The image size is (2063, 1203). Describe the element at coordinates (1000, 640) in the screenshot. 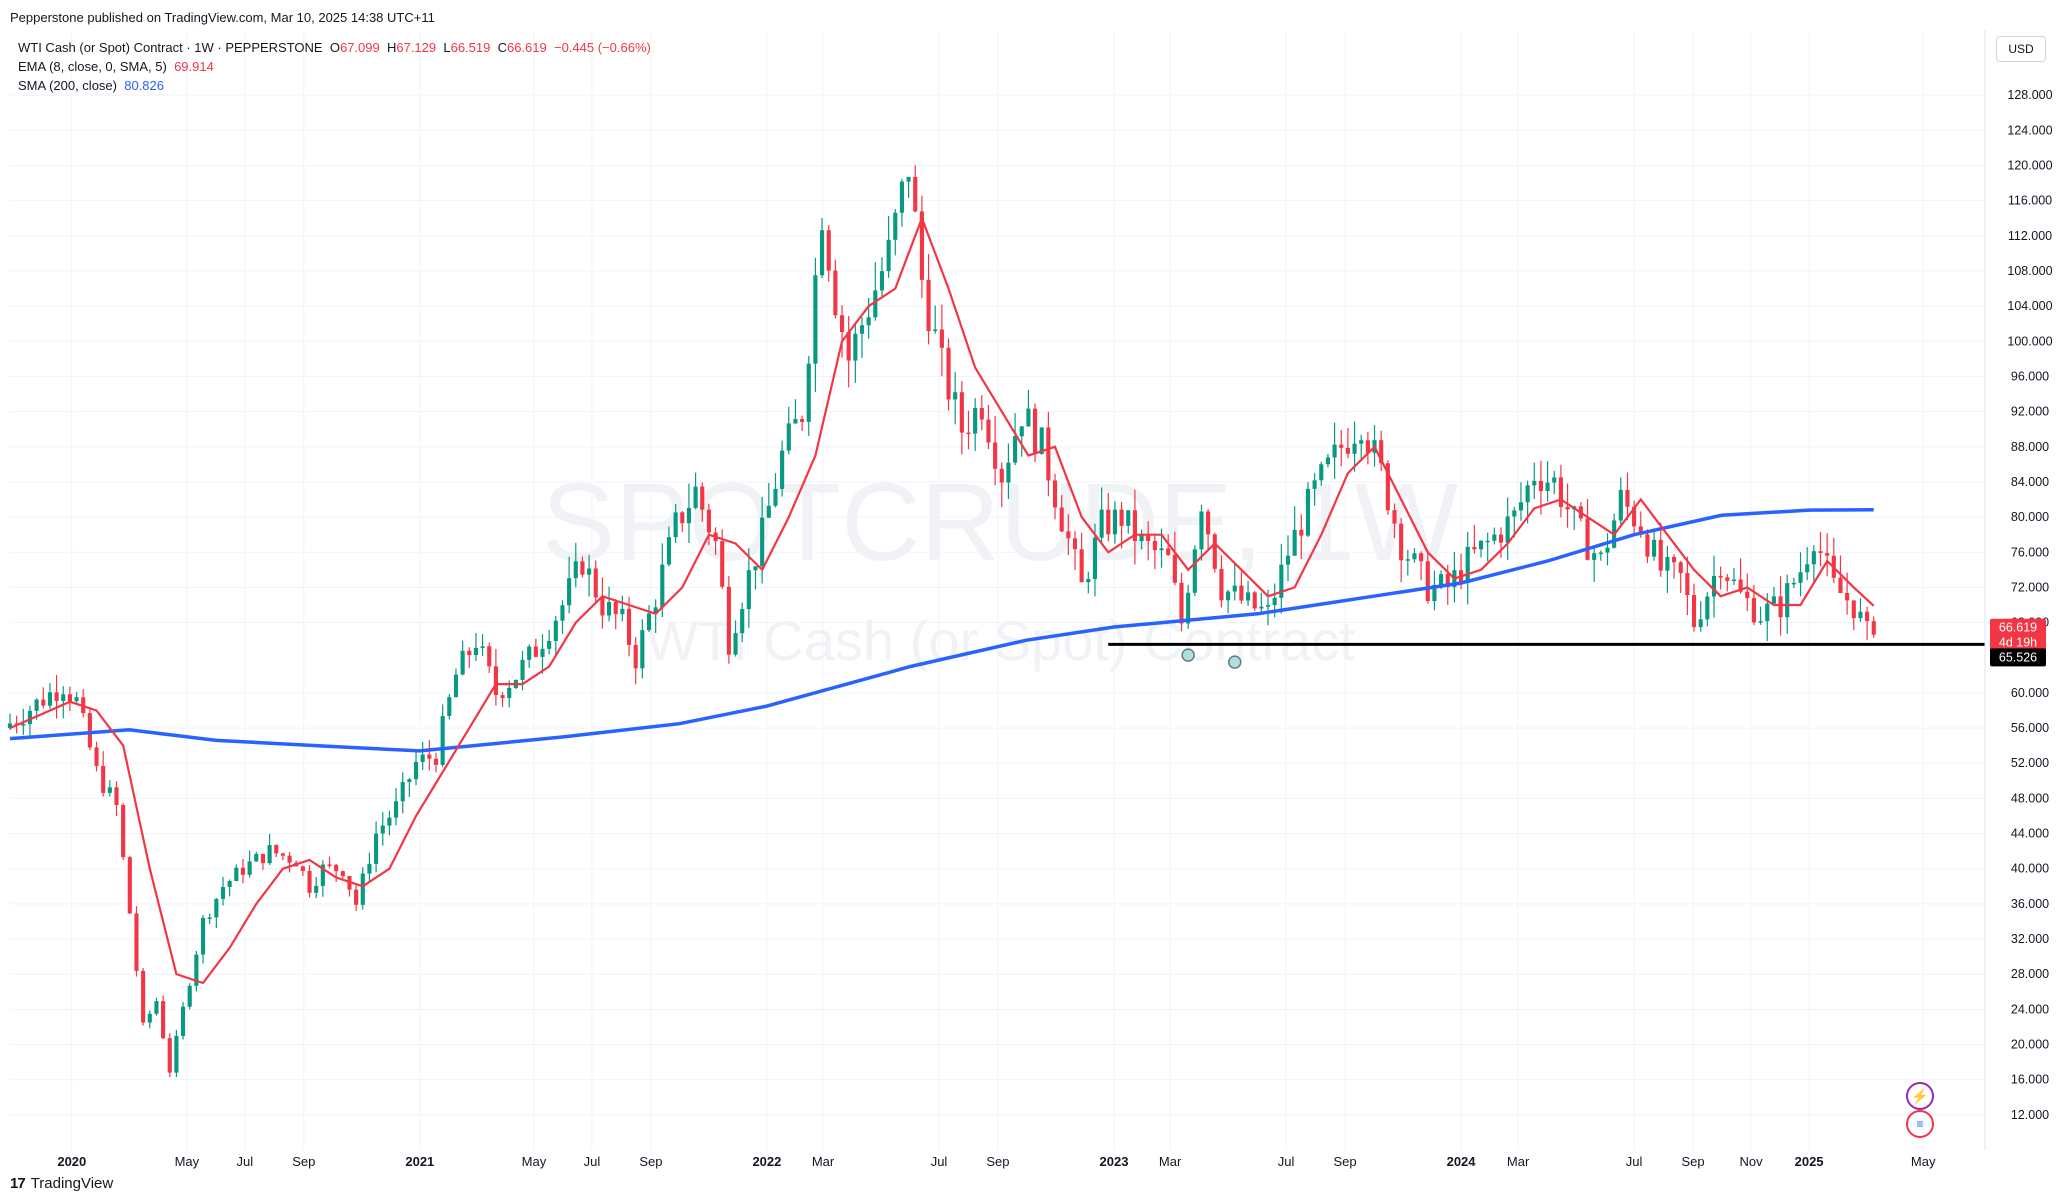

I see `watermark-name: WTI Cash (or Spot) Contract` at that location.